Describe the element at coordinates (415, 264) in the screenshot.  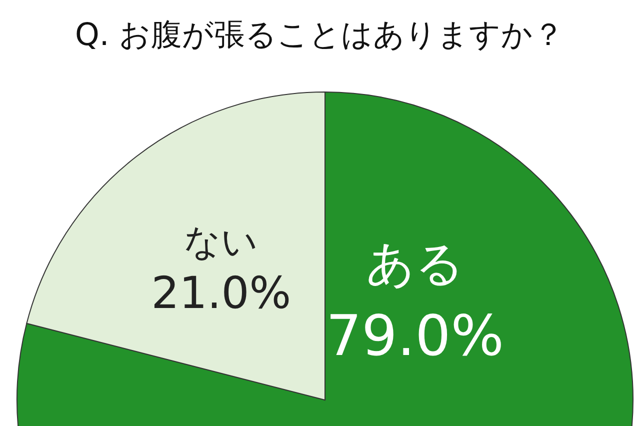
I see `slice-label: ある` at that location.